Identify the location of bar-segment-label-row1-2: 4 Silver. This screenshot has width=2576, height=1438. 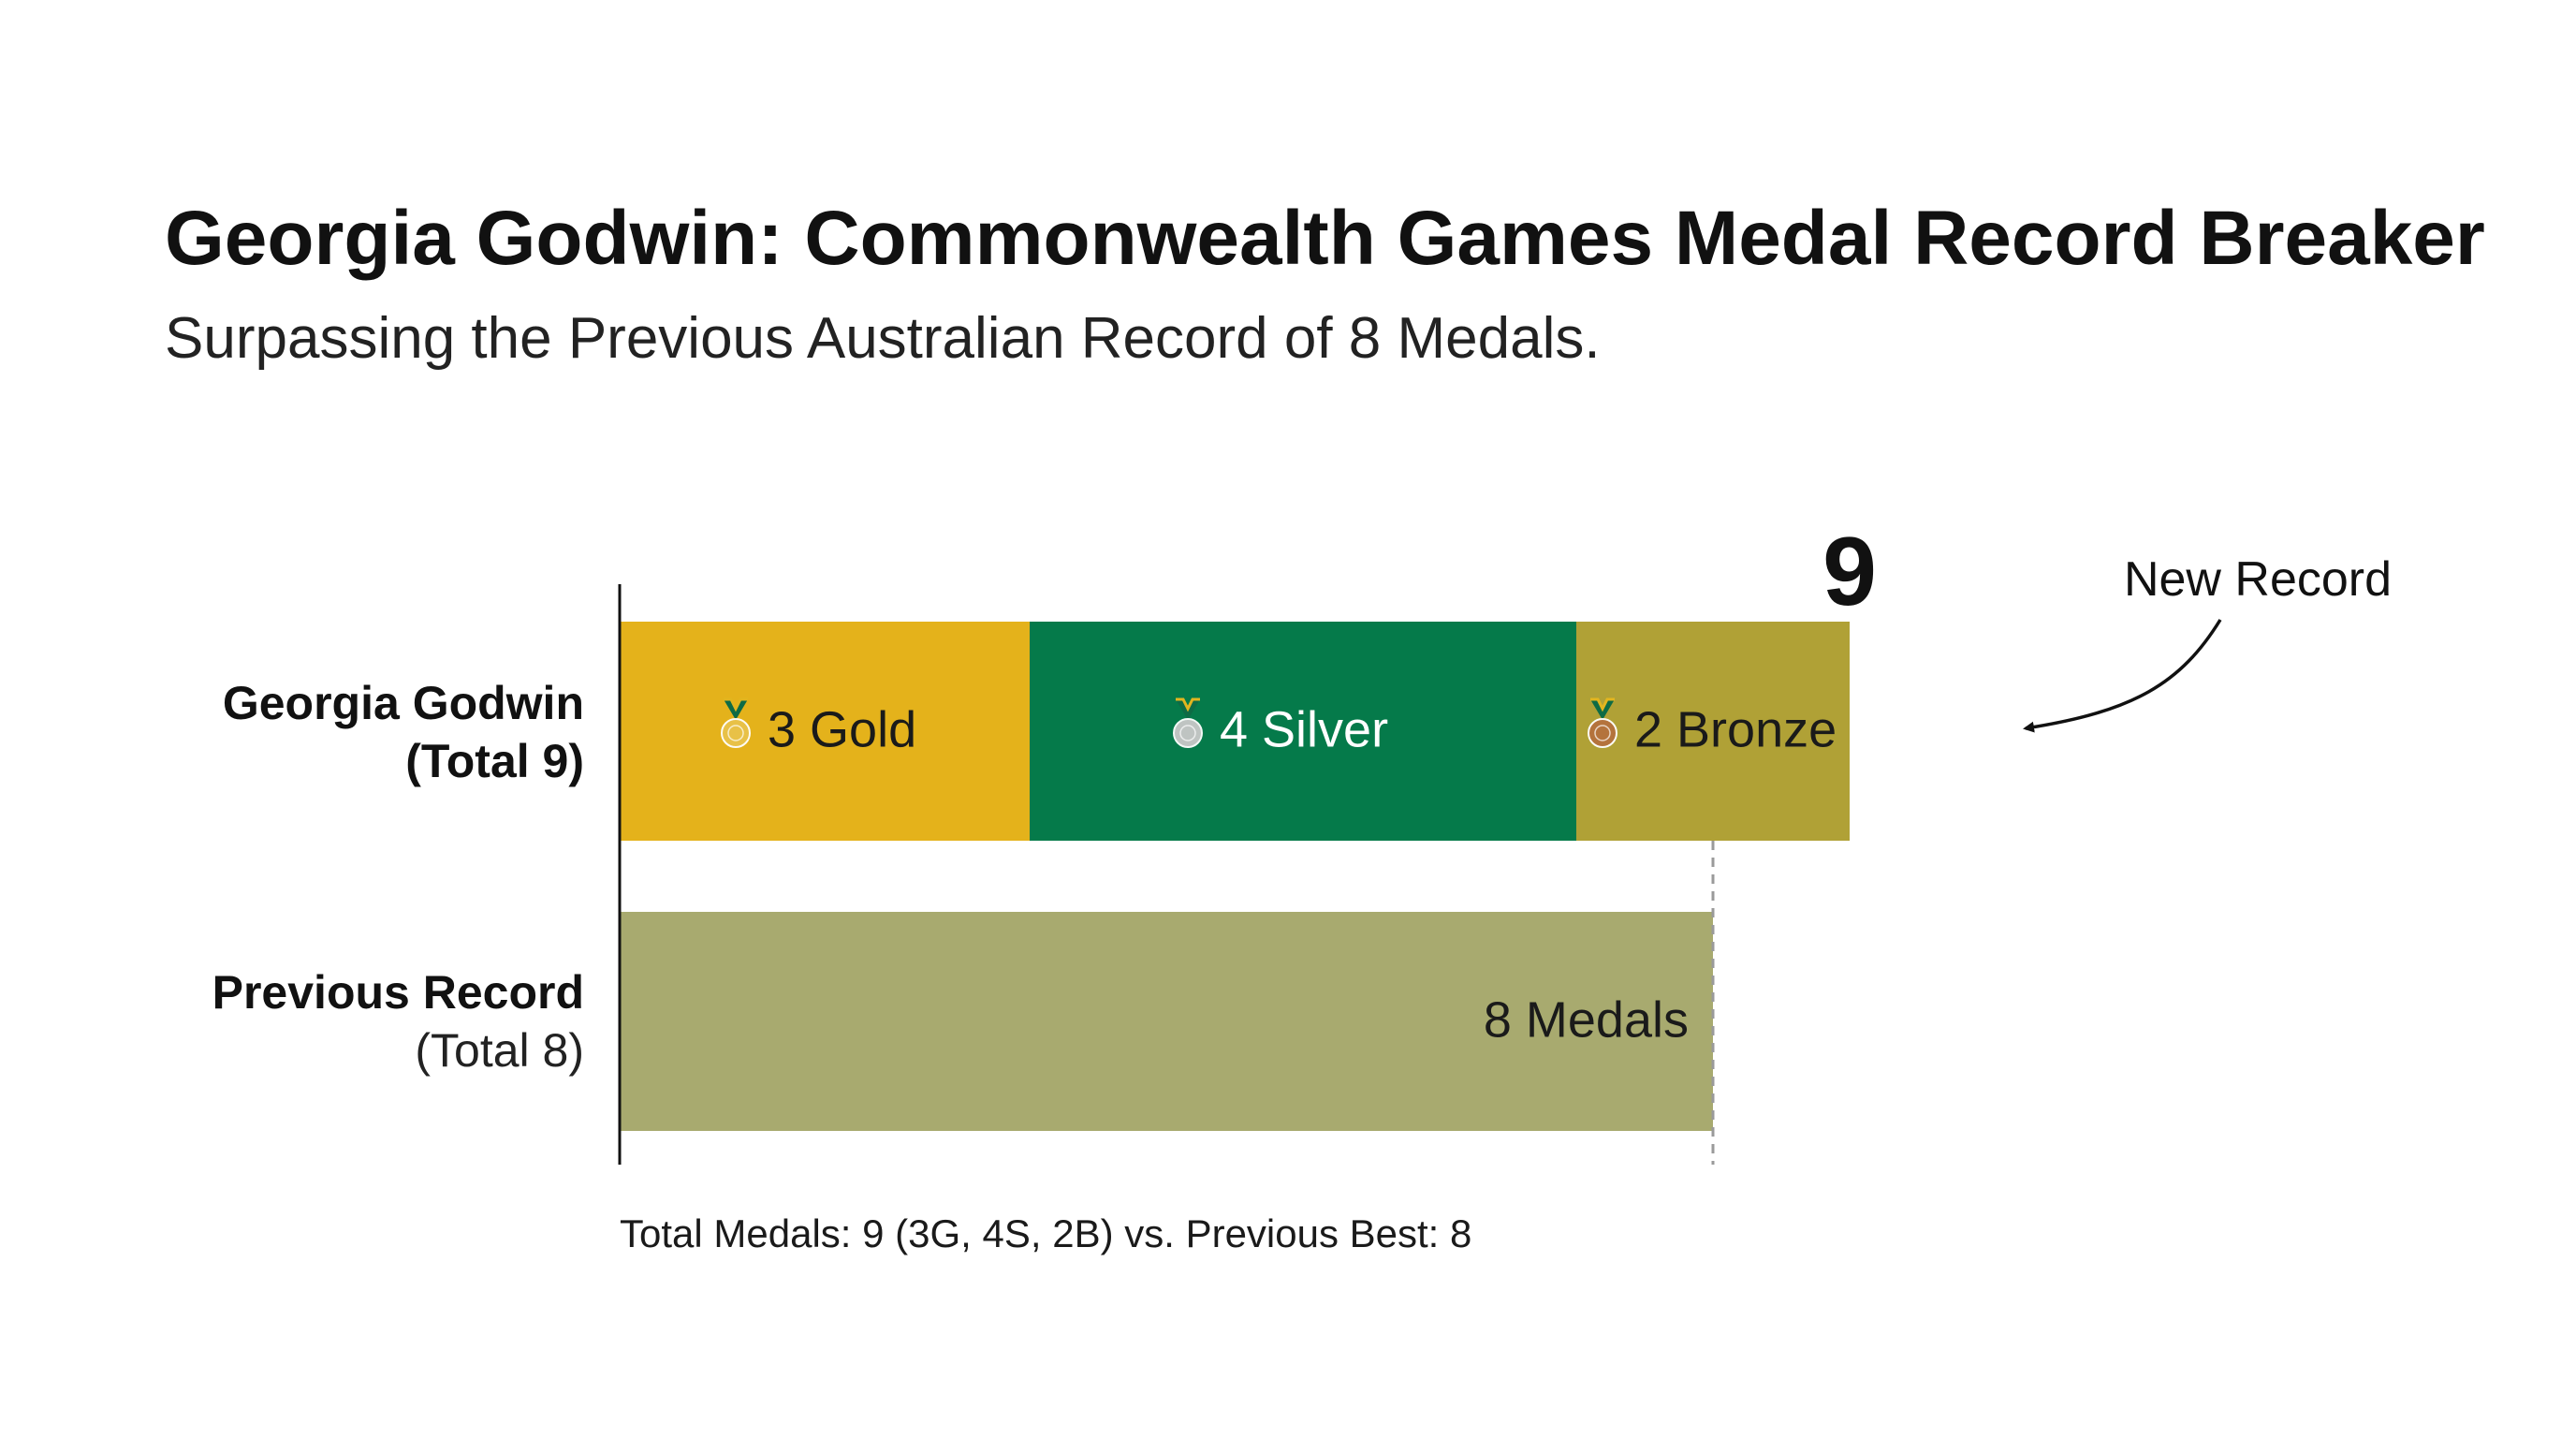
(1304, 729).